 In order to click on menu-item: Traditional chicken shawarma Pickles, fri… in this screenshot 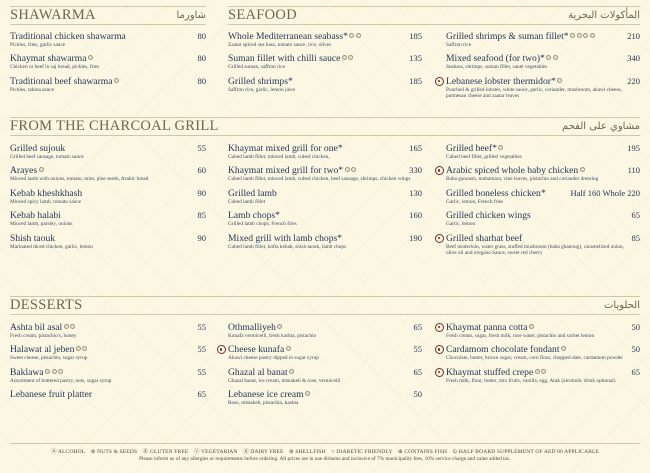, I will do `click(108, 39)`.